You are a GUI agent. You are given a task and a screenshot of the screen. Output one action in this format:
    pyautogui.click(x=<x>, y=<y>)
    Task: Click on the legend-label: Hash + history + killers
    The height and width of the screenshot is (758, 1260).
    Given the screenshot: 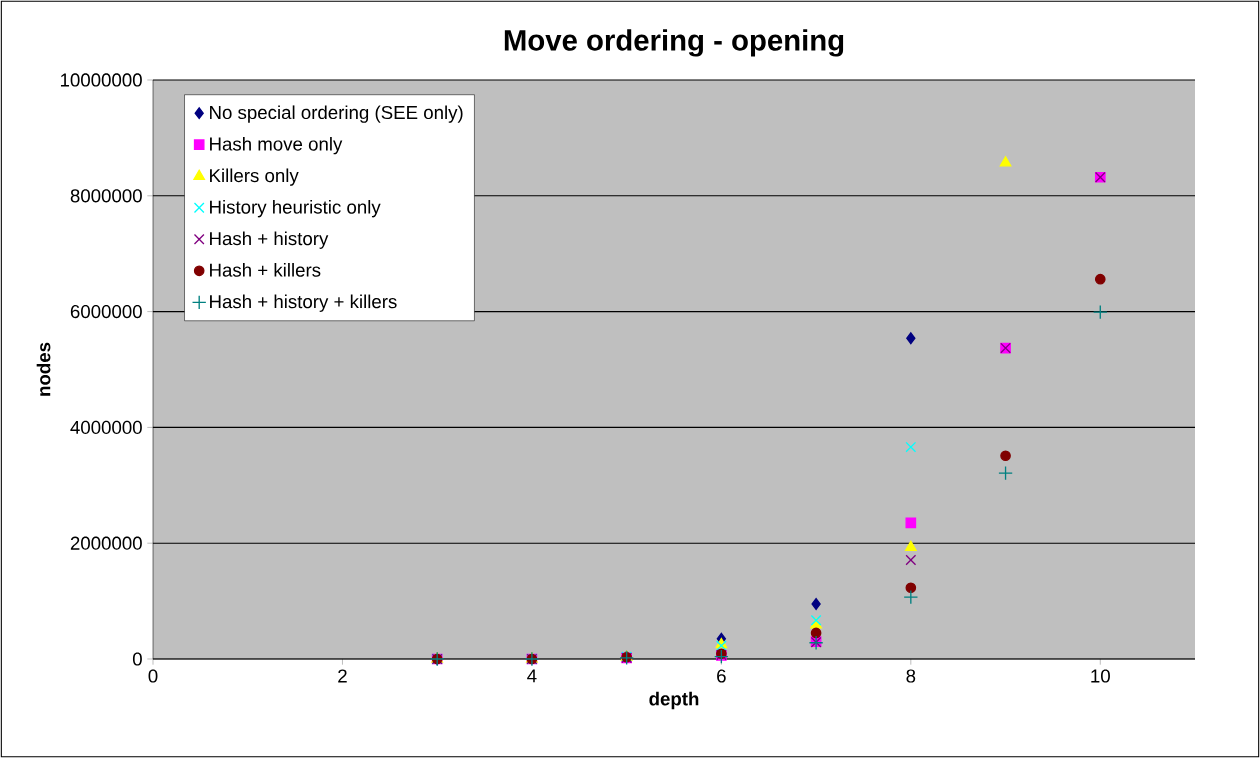 What is the action you would take?
    pyautogui.click(x=303, y=303)
    